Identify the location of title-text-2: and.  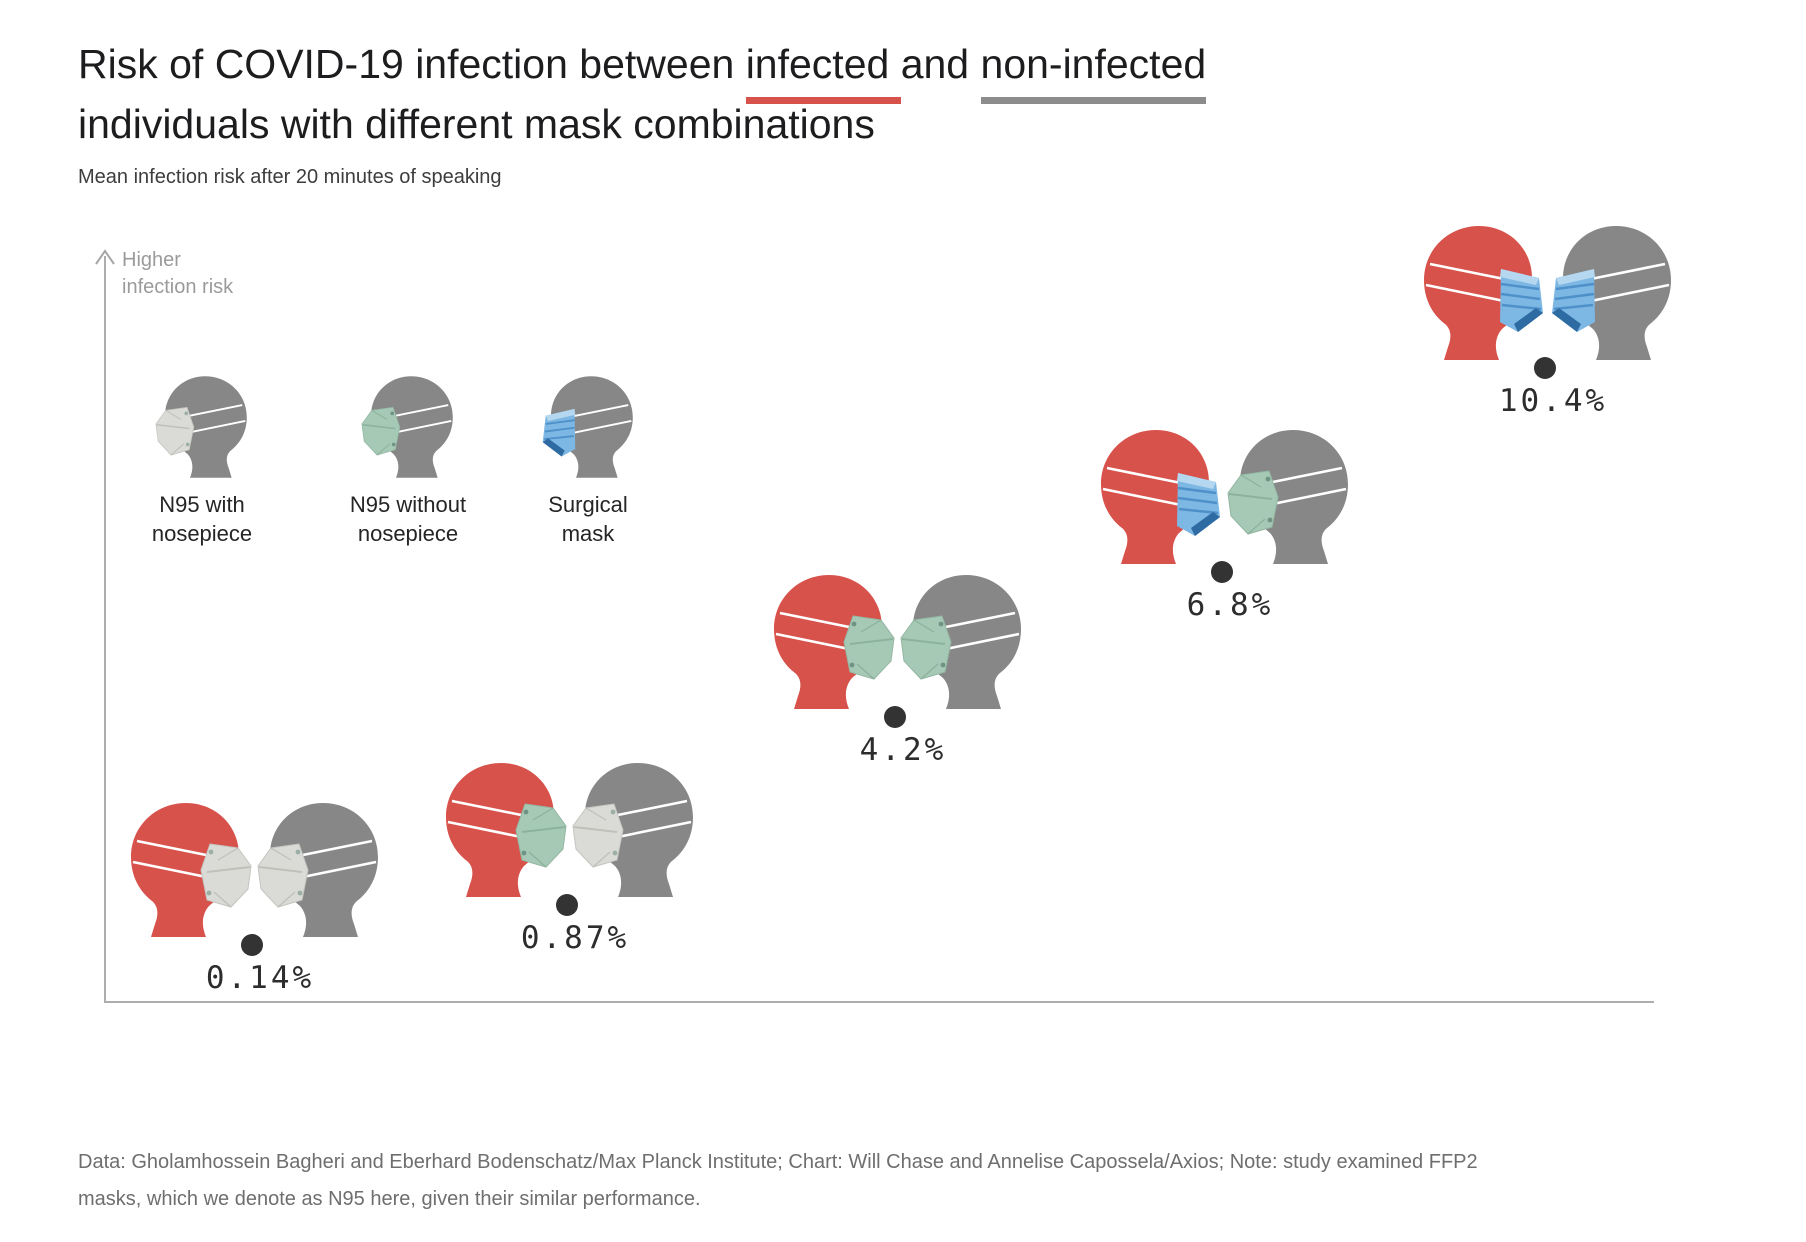
(940, 64).